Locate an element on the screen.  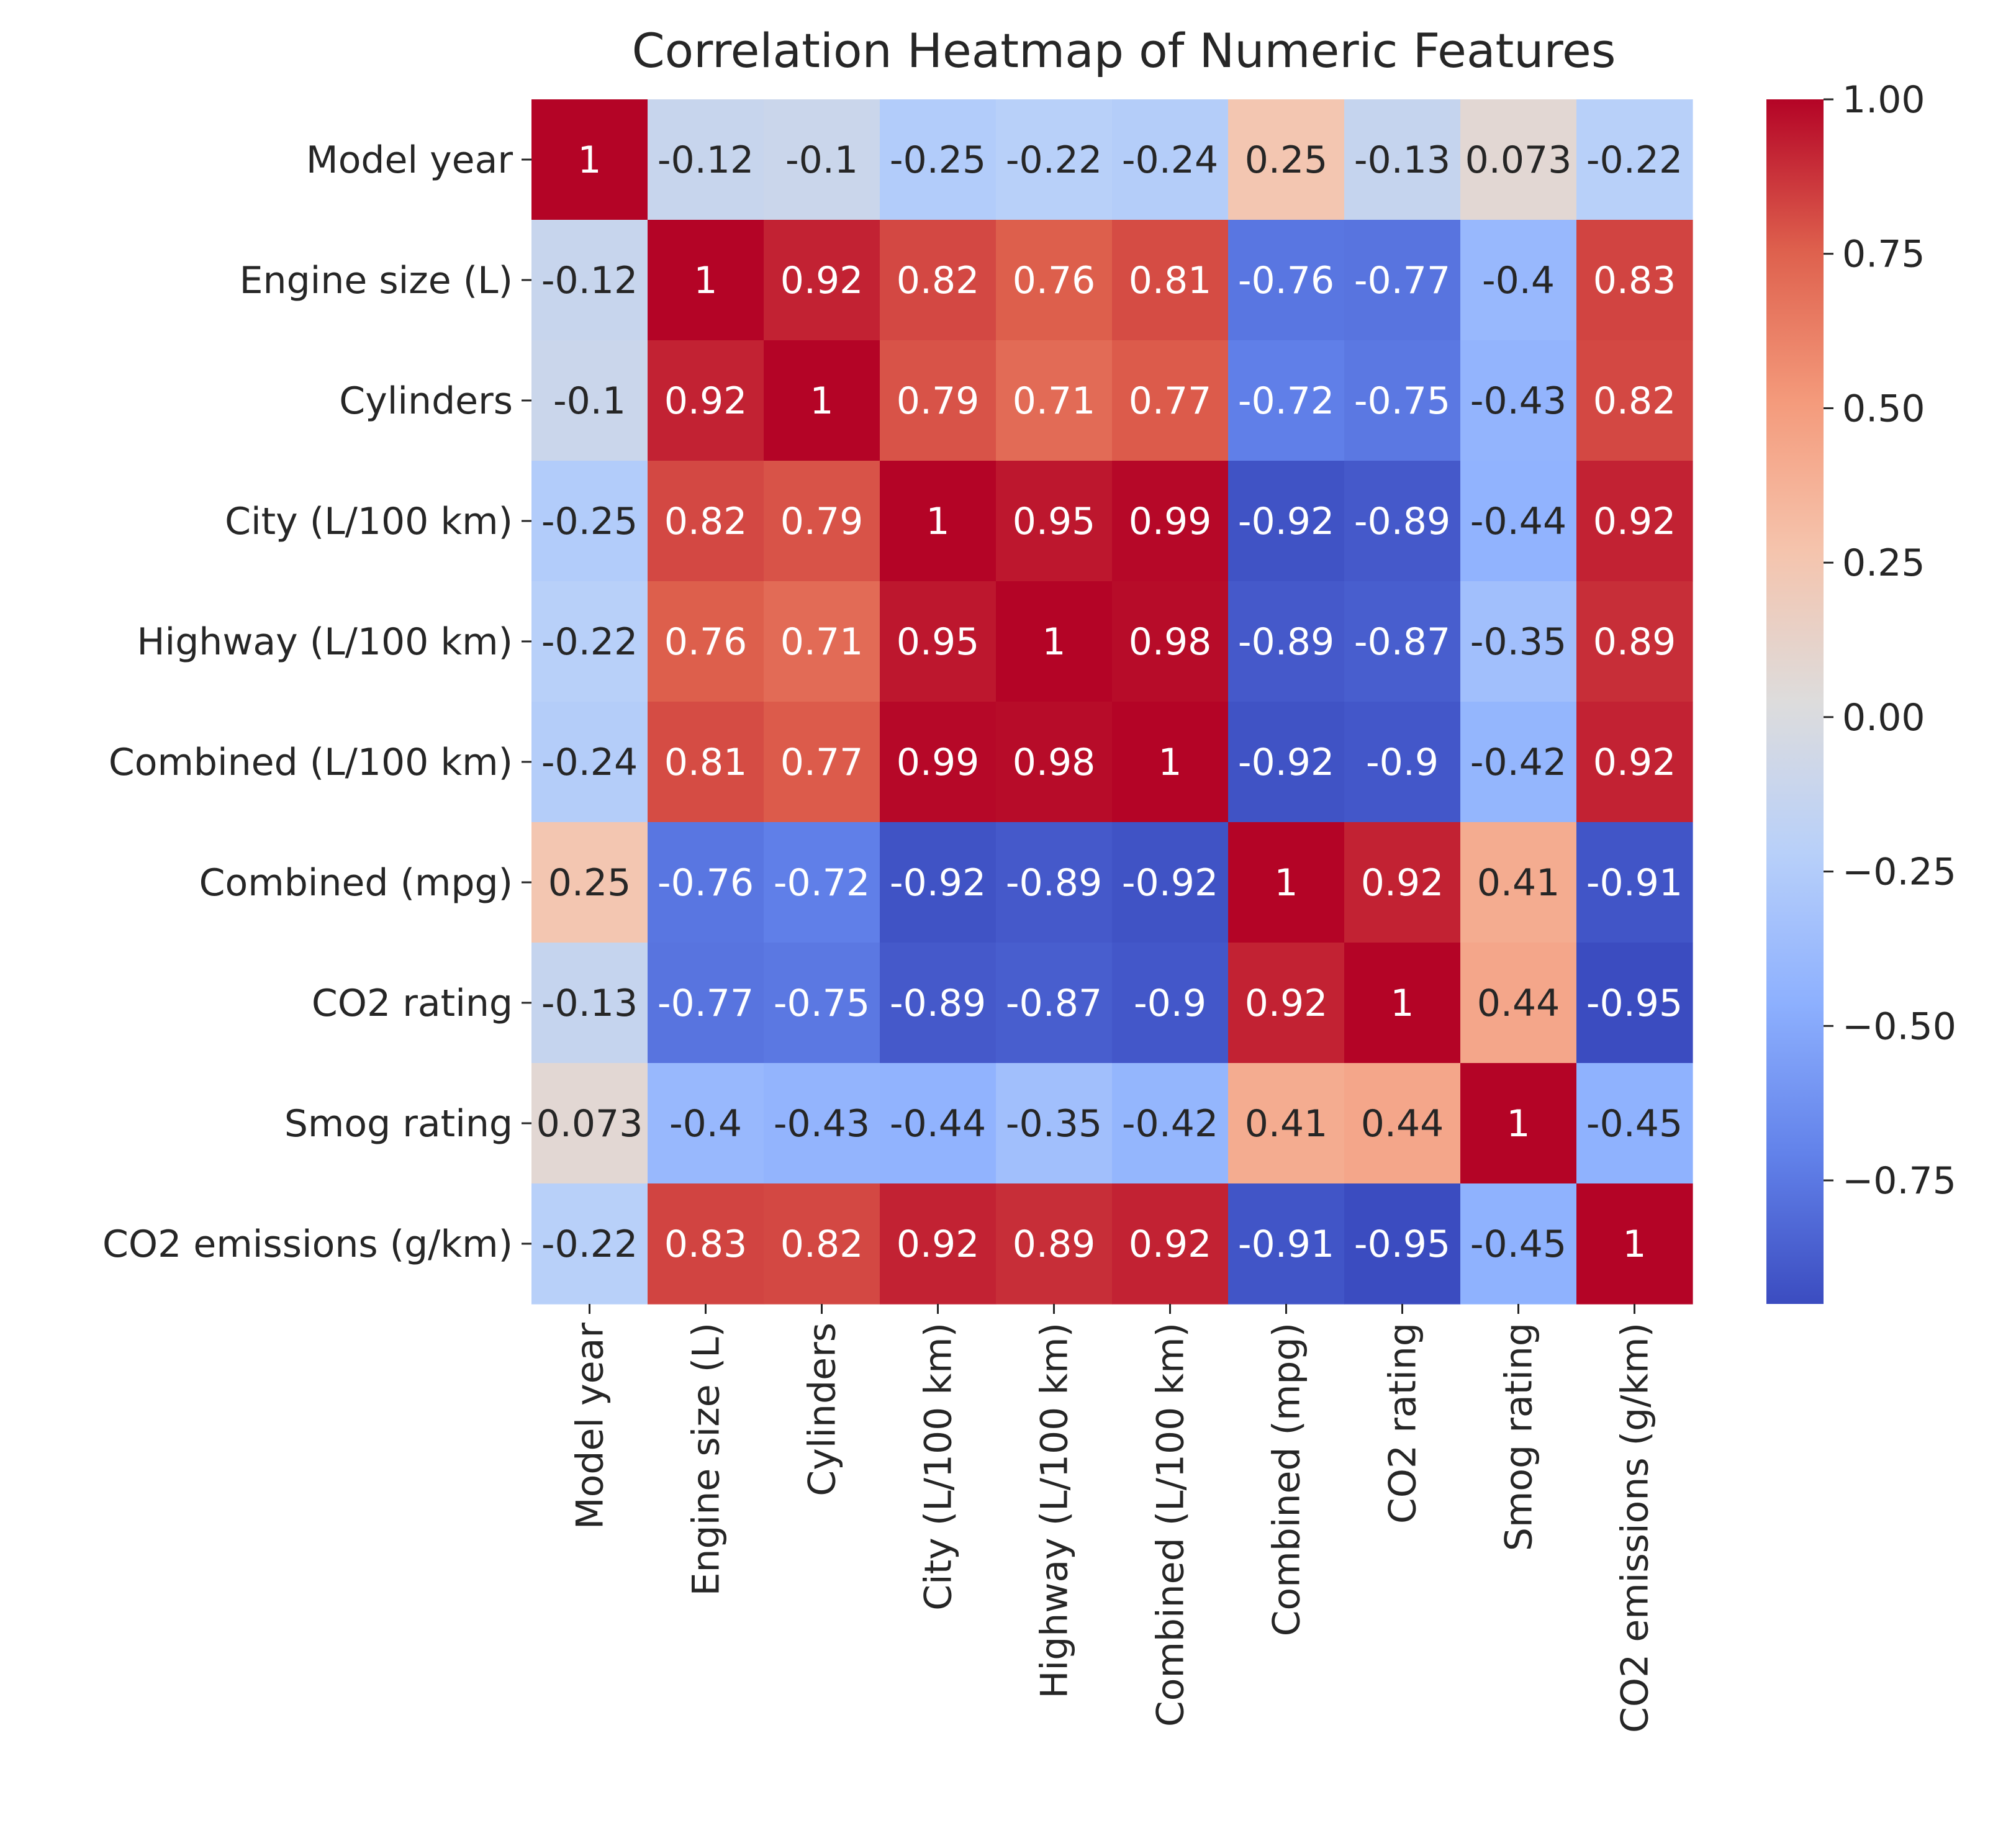
colorbar-tick-label: 0.00 is located at coordinates (1883, 718).